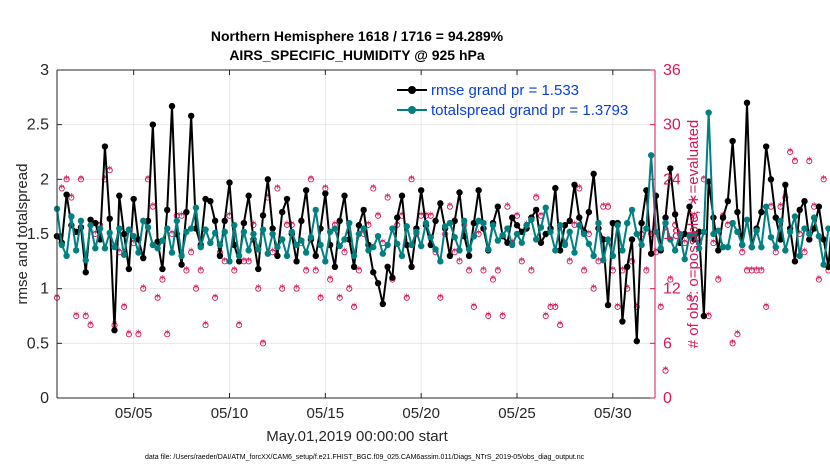 This screenshot has width=830, height=470. Describe the element at coordinates (44, 398) in the screenshot. I see `y-left-tick-label: 0` at that location.